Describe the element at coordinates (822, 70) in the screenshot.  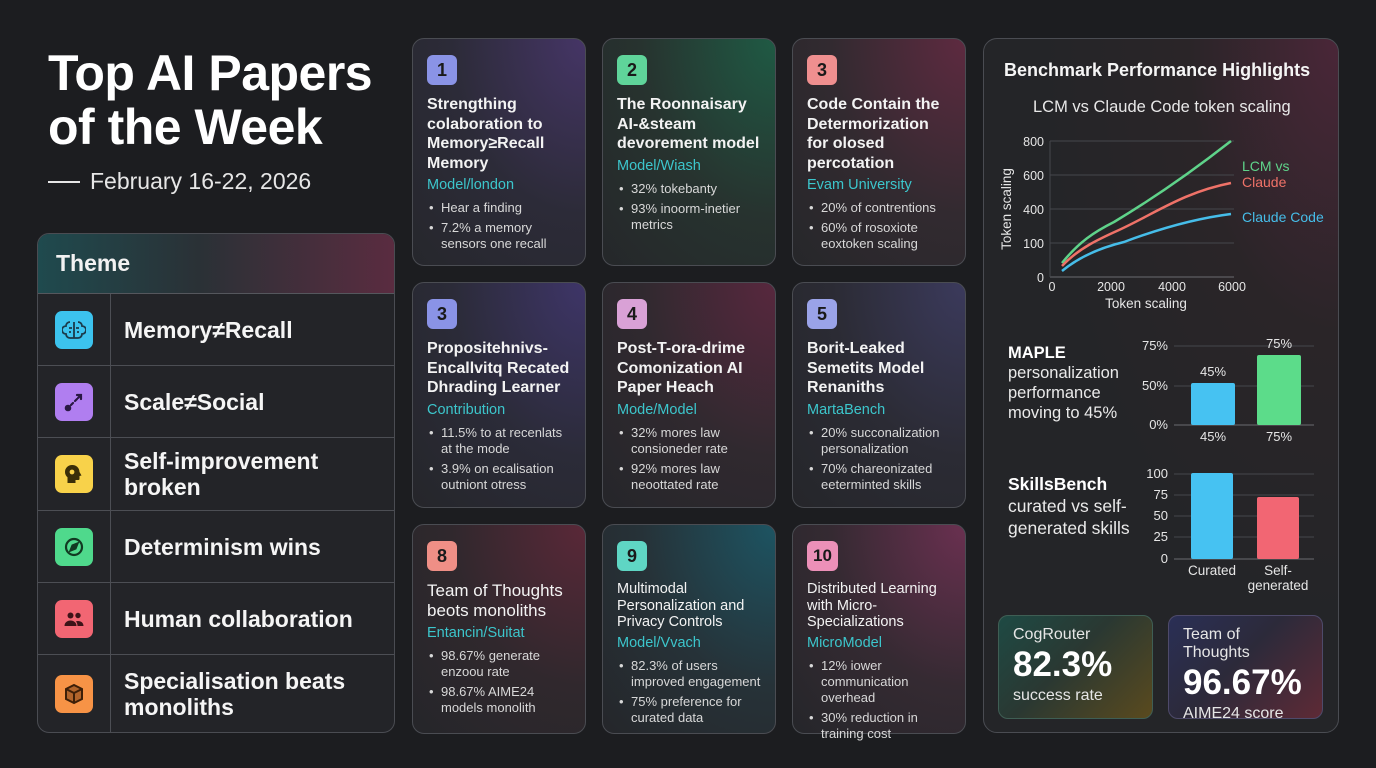
I see `paper-number-badge: 3` at that location.